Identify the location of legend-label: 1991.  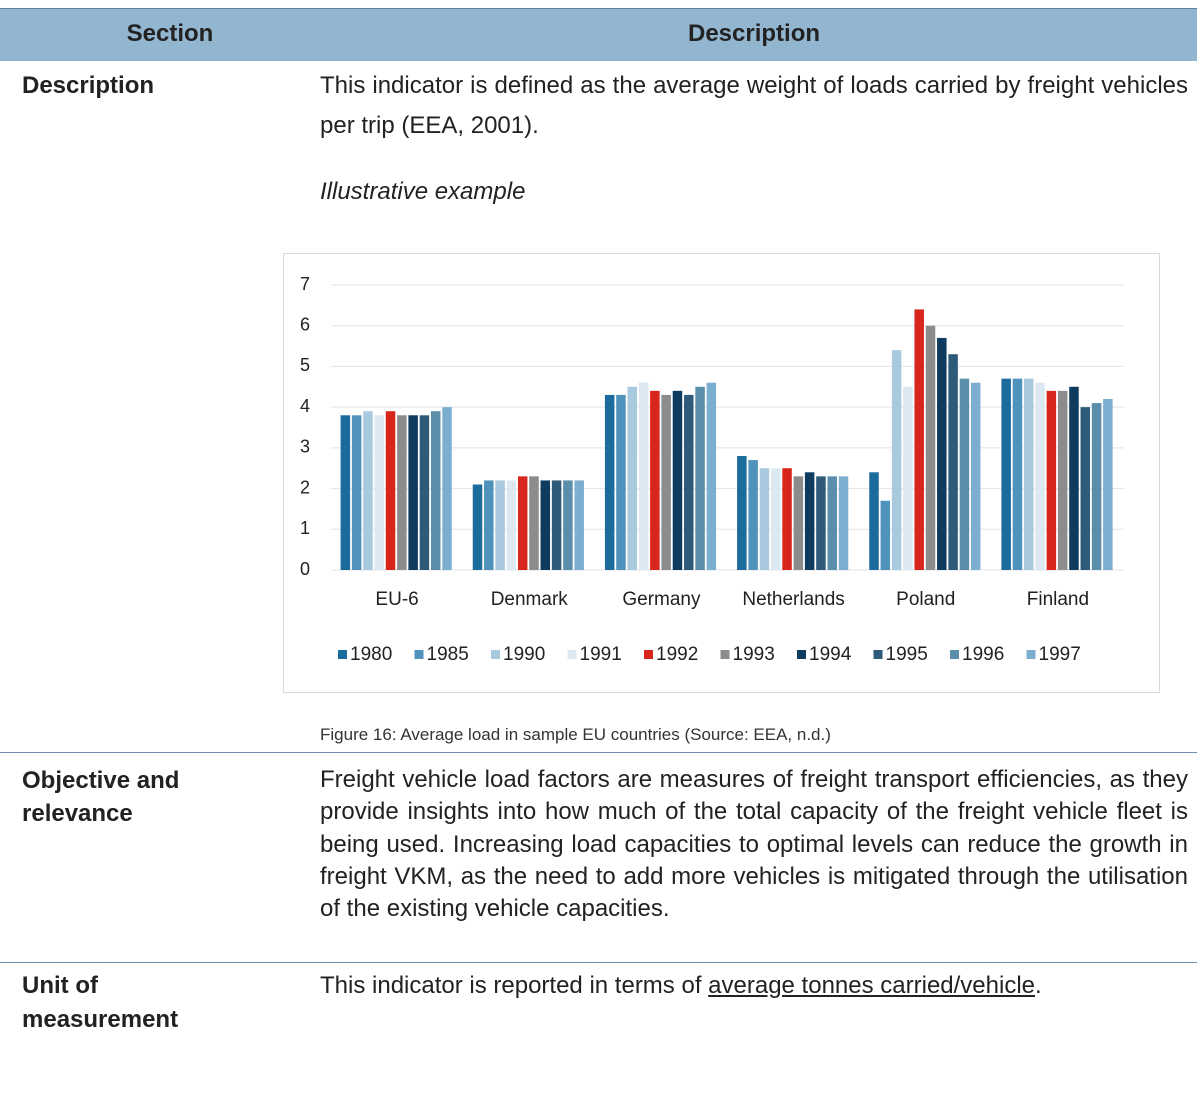
(601, 654).